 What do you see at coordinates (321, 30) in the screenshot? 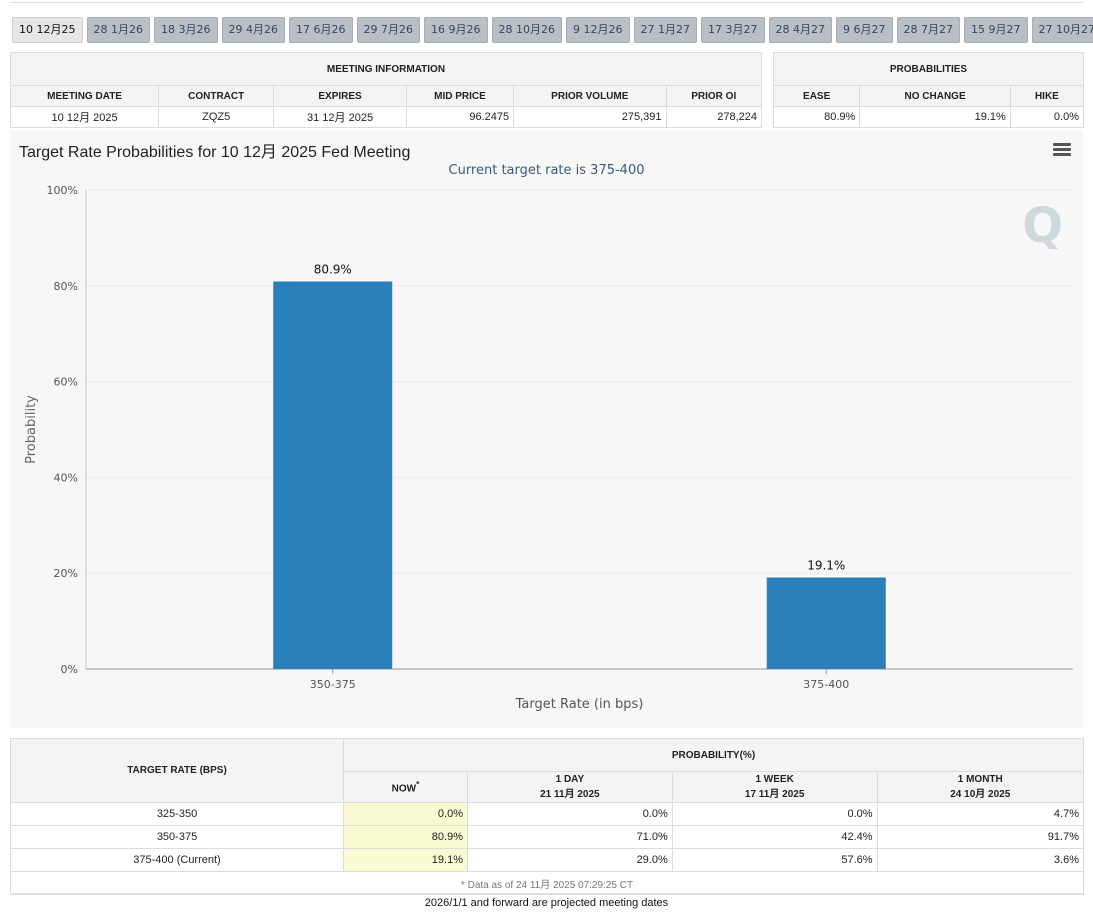
I see `meeting-tab: 17 6月26` at bounding box center [321, 30].